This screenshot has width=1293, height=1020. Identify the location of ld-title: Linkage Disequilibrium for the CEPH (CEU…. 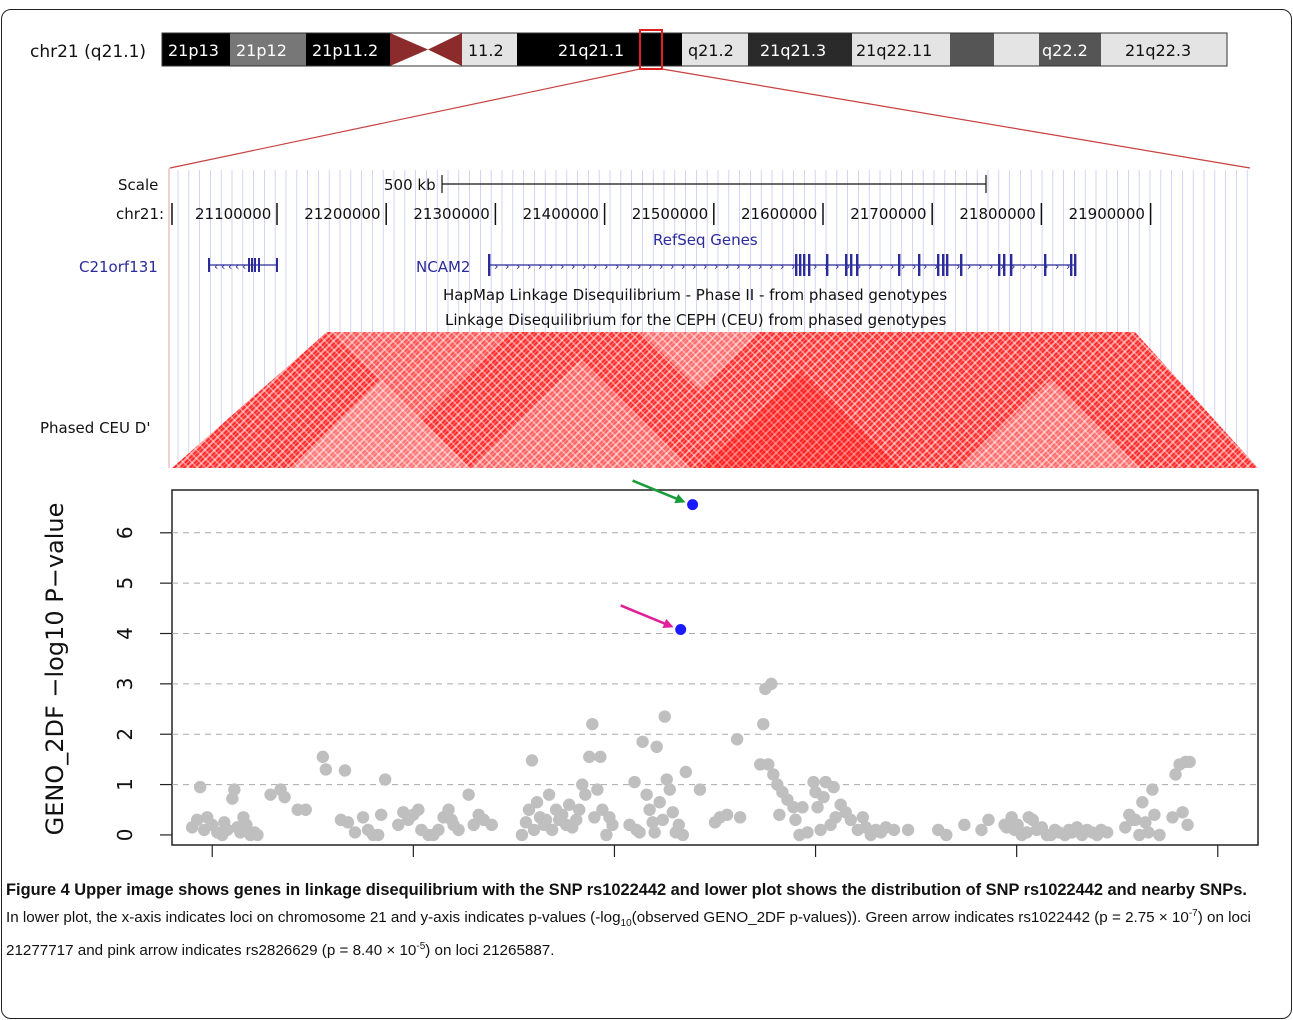
(696, 320).